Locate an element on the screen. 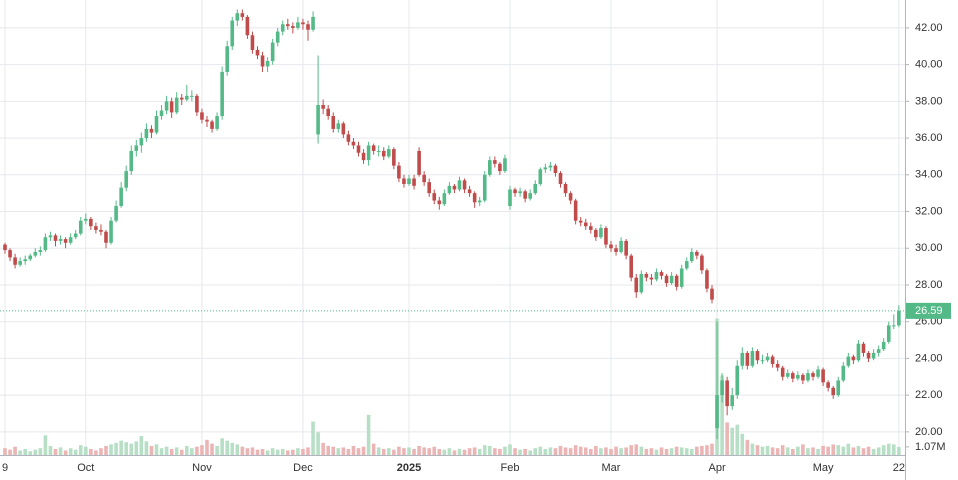  x-tick-label: Nov is located at coordinates (202, 468).